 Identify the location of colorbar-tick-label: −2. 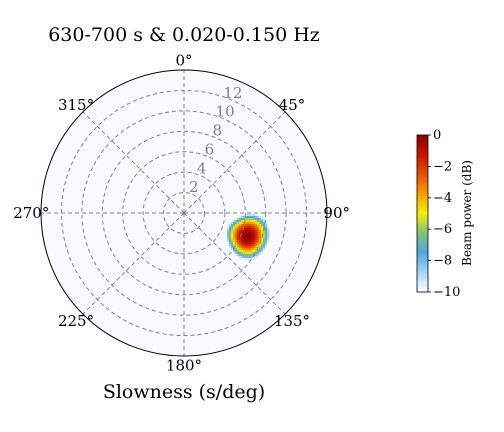
(442, 166).